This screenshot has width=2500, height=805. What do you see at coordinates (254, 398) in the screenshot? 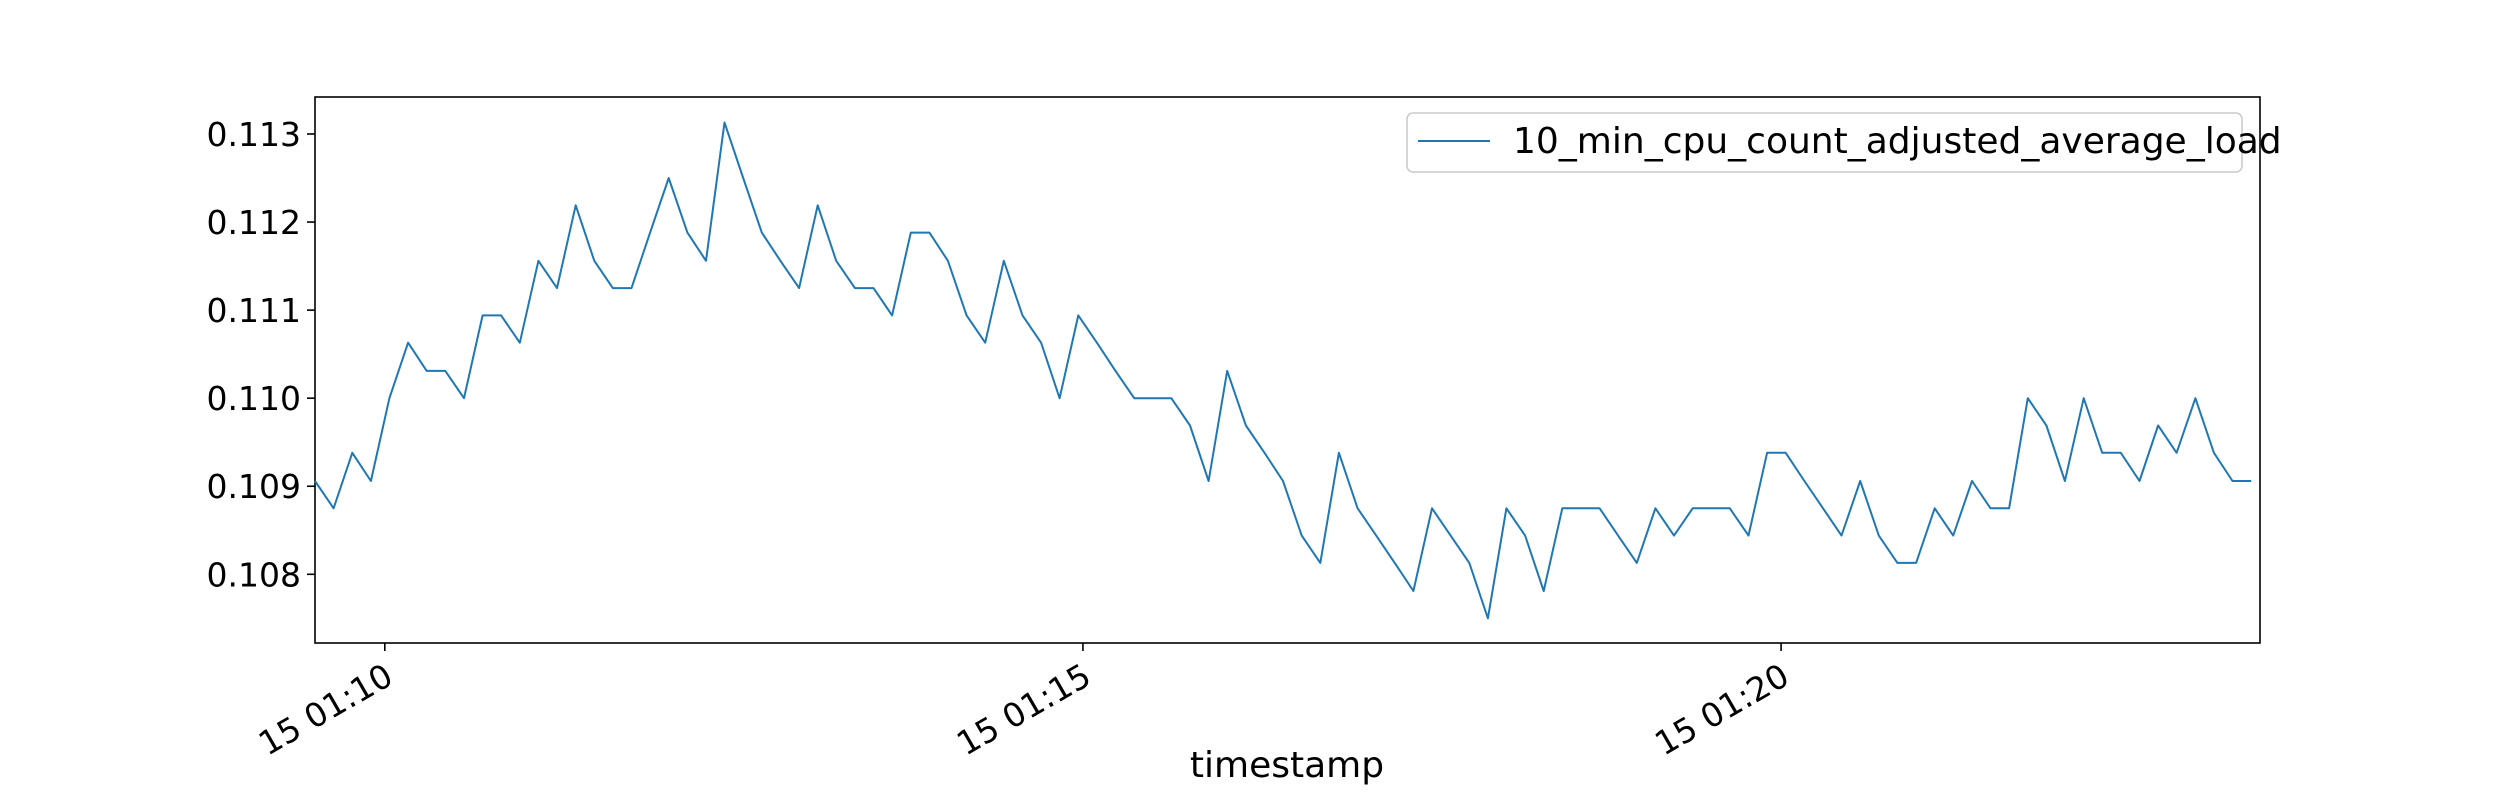
I see `y-tick-label: 0.110` at bounding box center [254, 398].